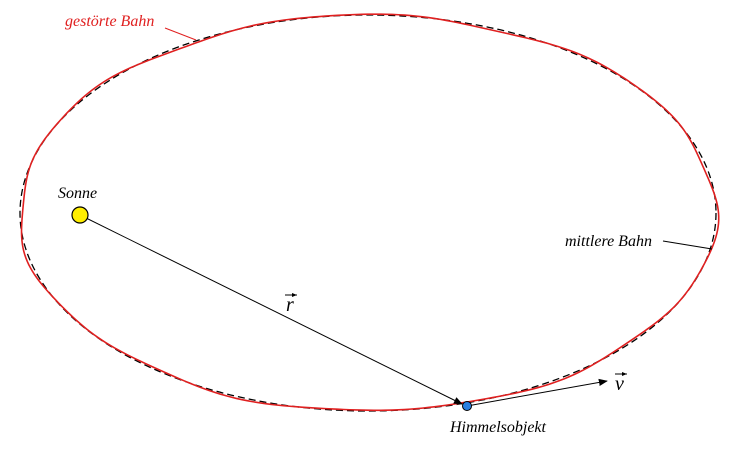  I want to click on velocity-vector-arrow, so click(537, 392).